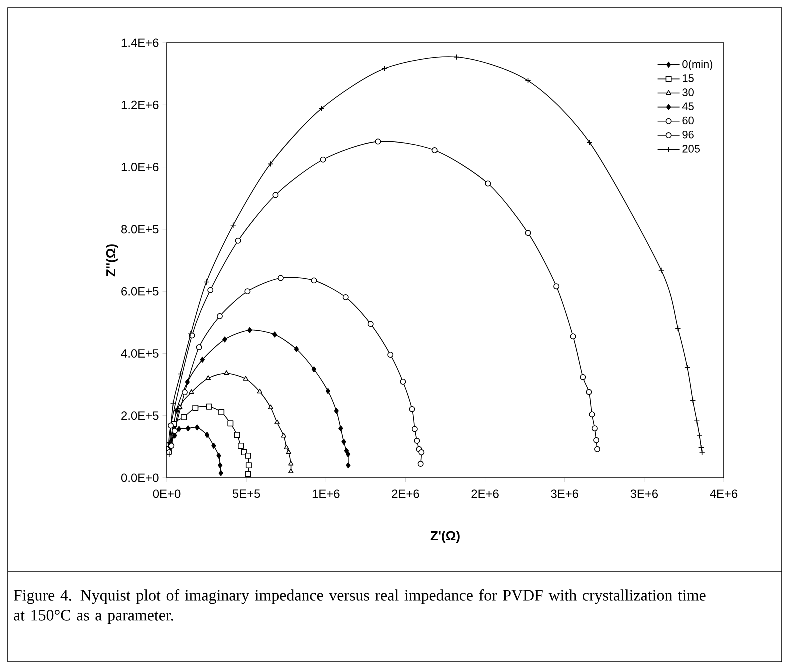  What do you see at coordinates (140, 105) in the screenshot?
I see `y-tick-label: 1.2E+6` at bounding box center [140, 105].